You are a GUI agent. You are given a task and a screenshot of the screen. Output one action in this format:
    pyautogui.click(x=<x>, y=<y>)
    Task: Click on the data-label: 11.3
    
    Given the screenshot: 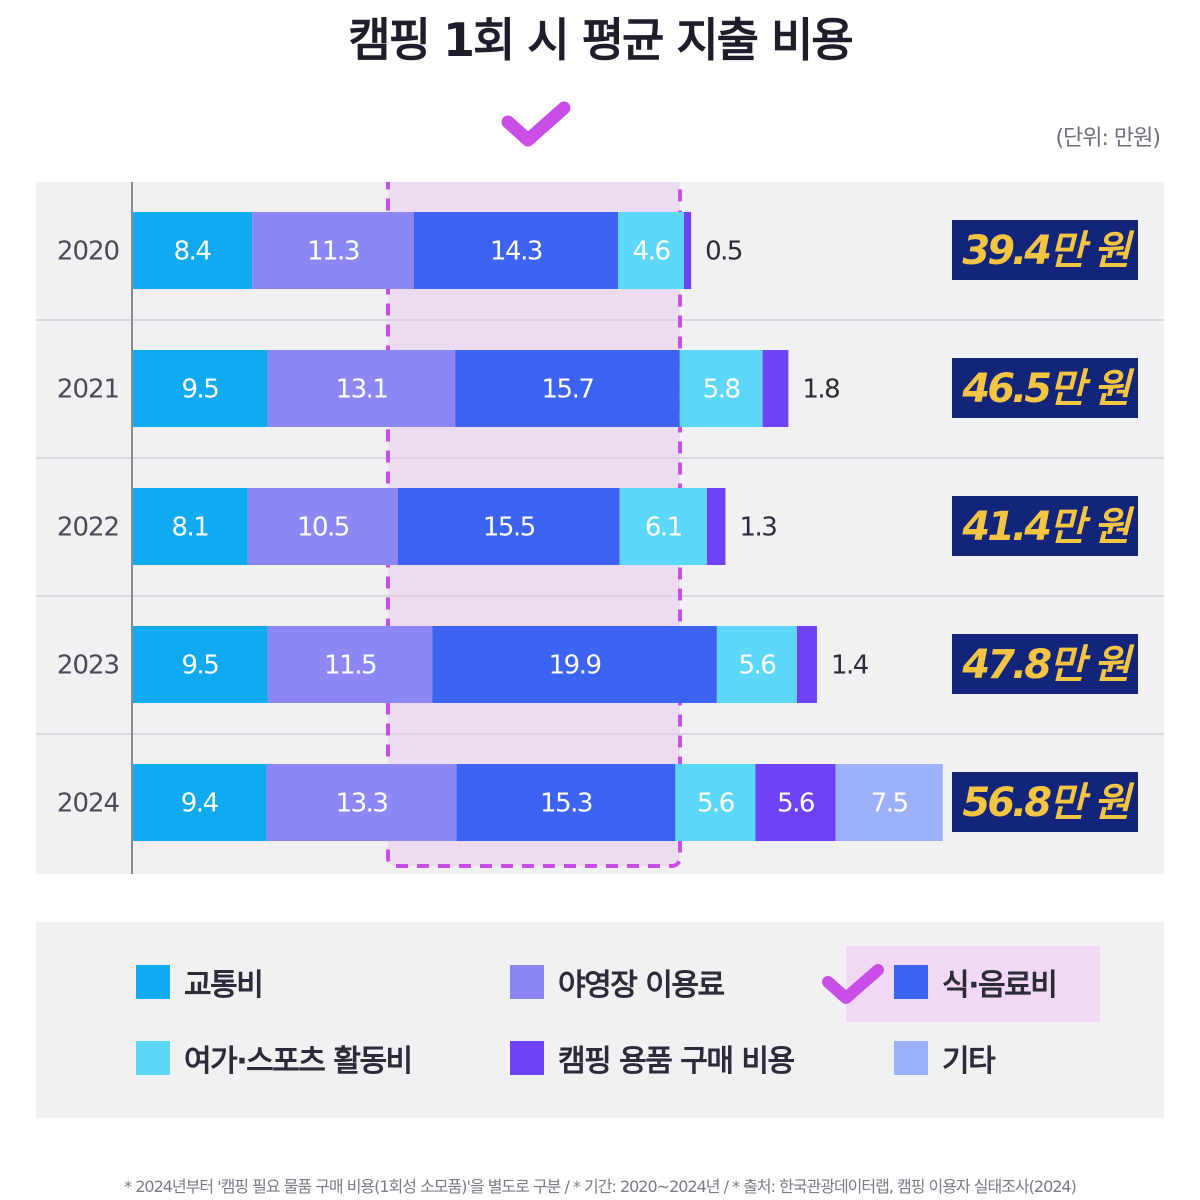 What is the action you would take?
    pyautogui.click(x=333, y=252)
    